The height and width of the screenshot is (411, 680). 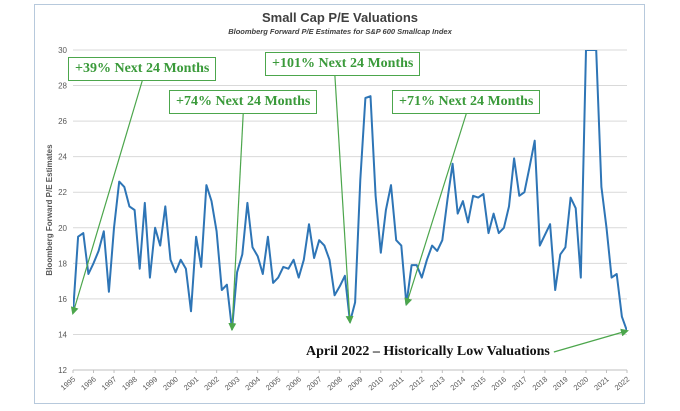 What do you see at coordinates (375, 384) in the screenshot?
I see `x-tick-label: 2010` at bounding box center [375, 384].